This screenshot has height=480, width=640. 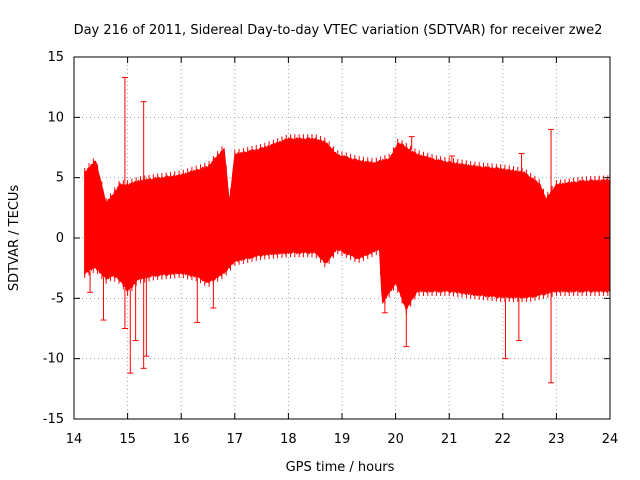 I want to click on y-tick-label: 15, so click(x=55, y=57).